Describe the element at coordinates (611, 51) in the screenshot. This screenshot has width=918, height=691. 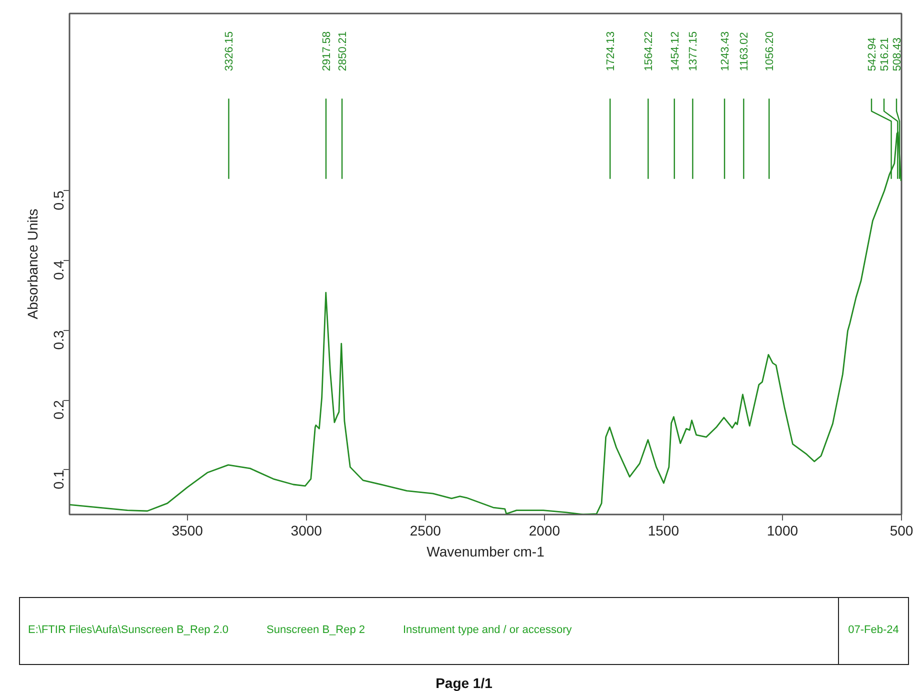
I see `ref-line-label: 1724.13` at that location.